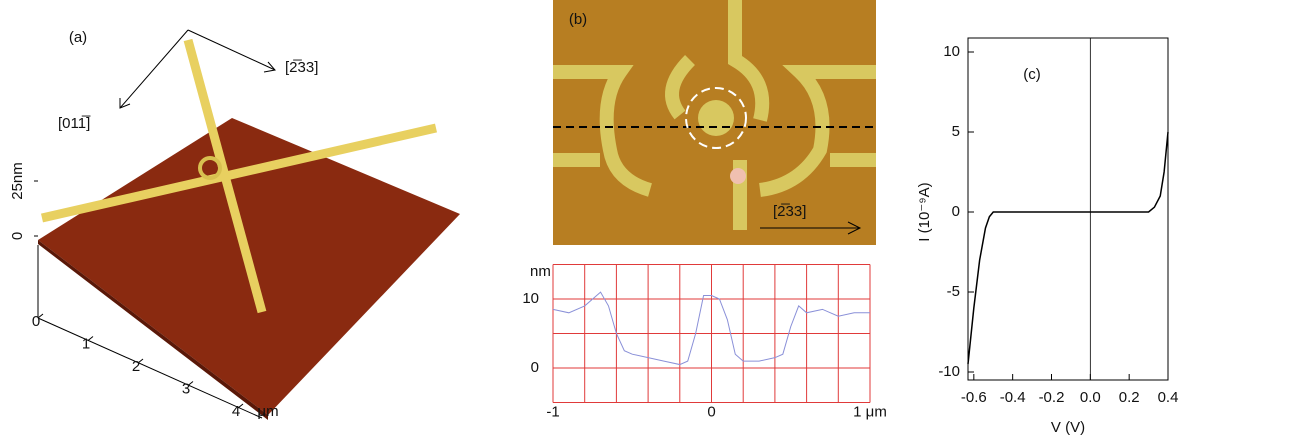 The height and width of the screenshot is (440, 1306). I want to click on dashed-circle, so click(716, 118).